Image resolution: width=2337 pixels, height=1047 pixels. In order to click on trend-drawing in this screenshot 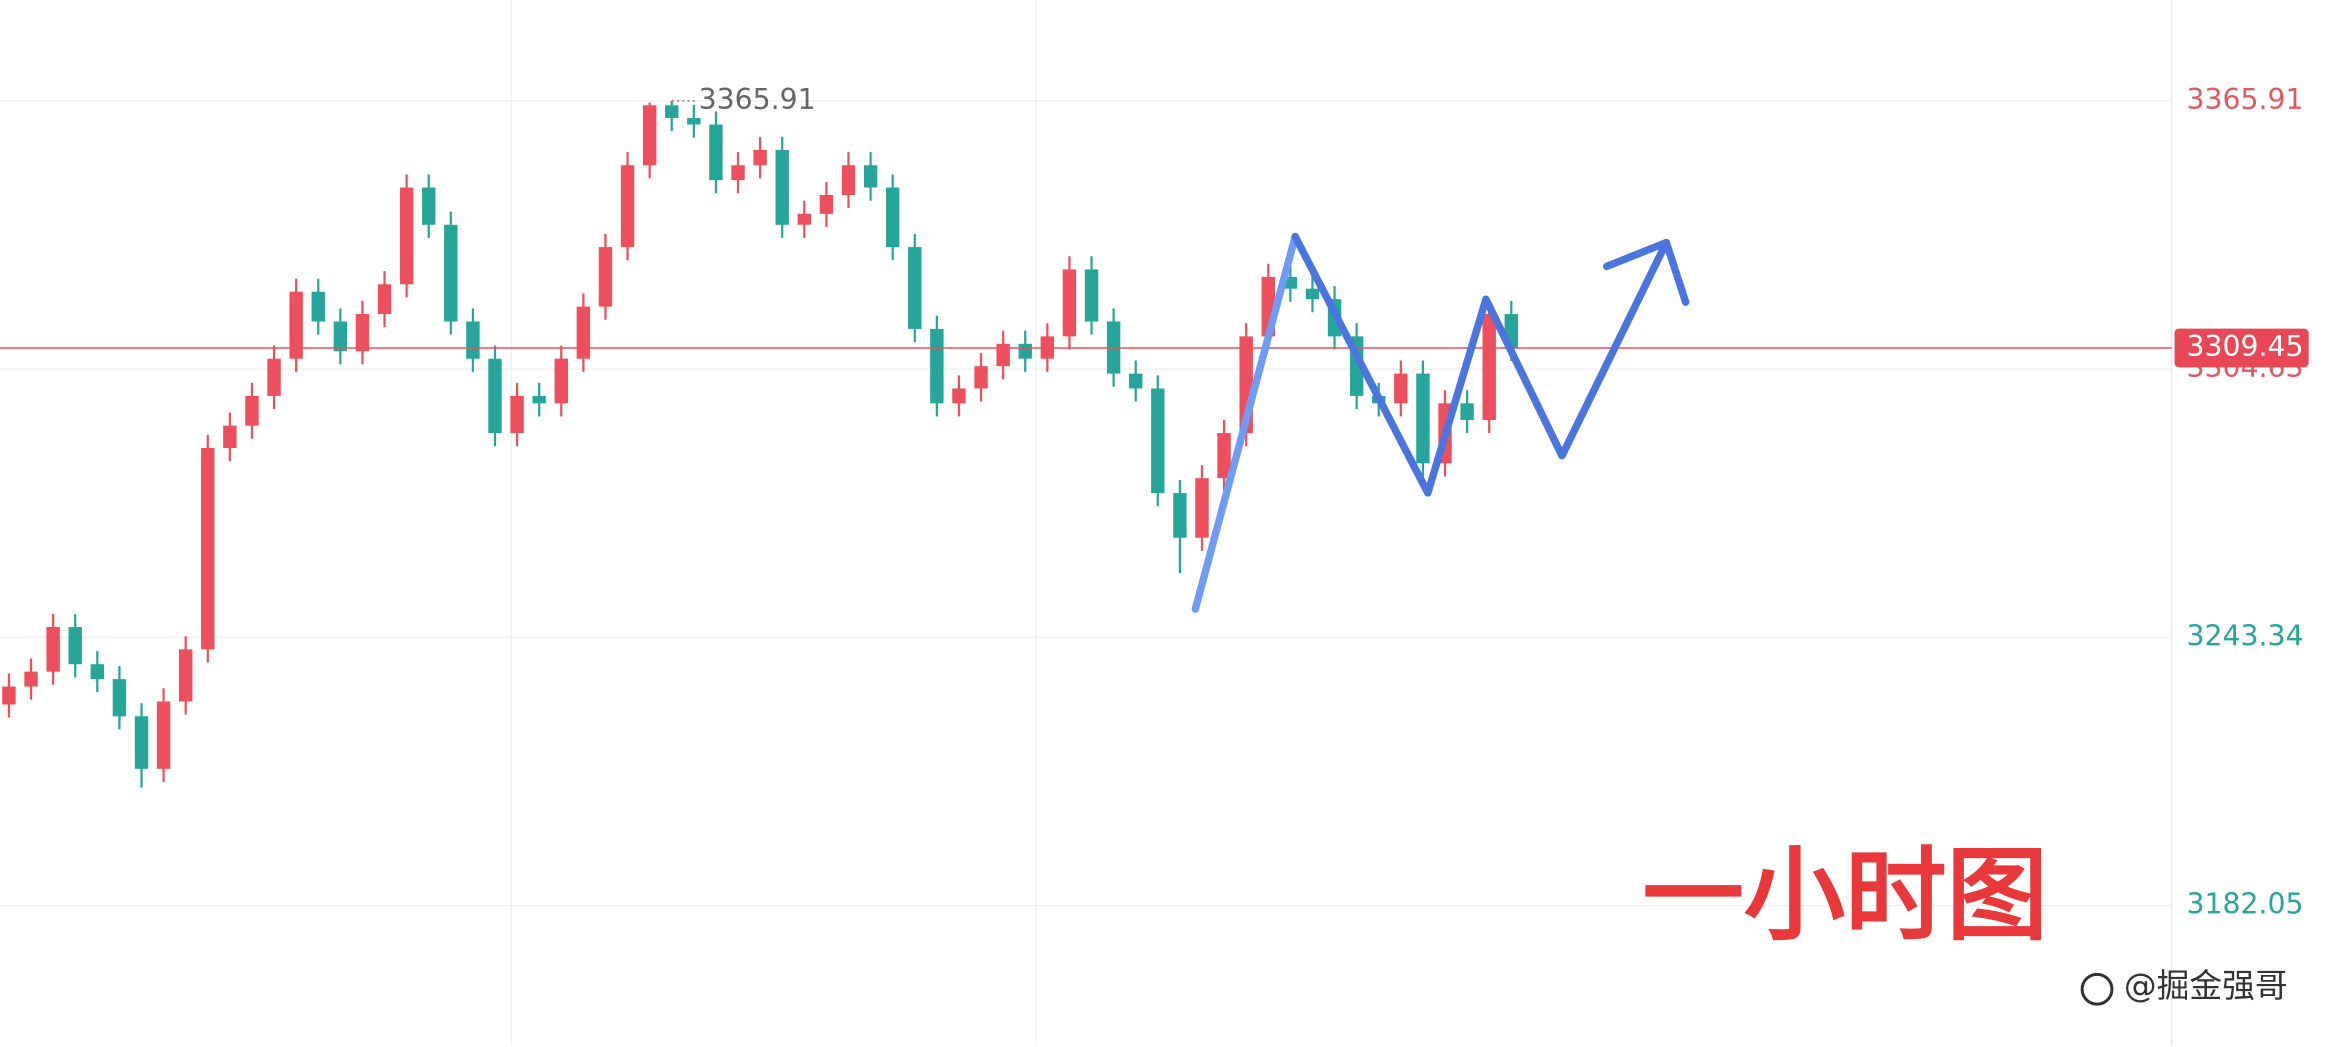, I will do `click(1440, 422)`.